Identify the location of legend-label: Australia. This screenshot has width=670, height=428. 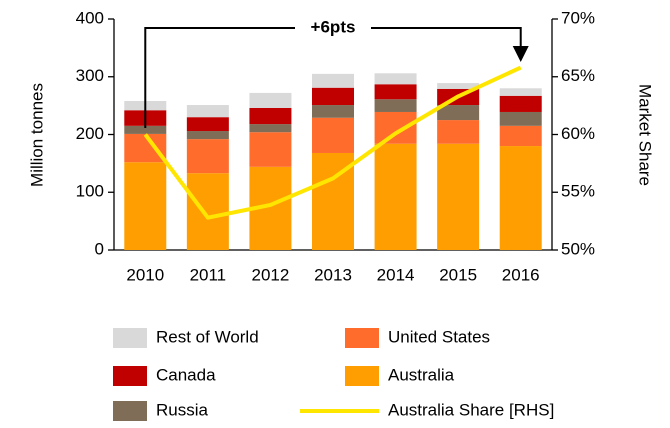
(421, 374).